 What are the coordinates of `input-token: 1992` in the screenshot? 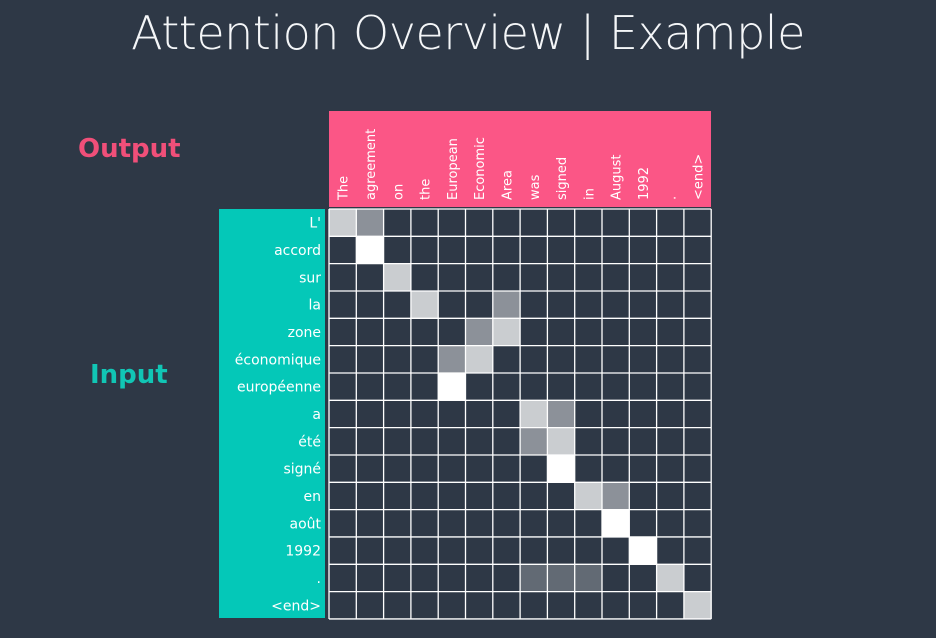 It's located at (303, 552).